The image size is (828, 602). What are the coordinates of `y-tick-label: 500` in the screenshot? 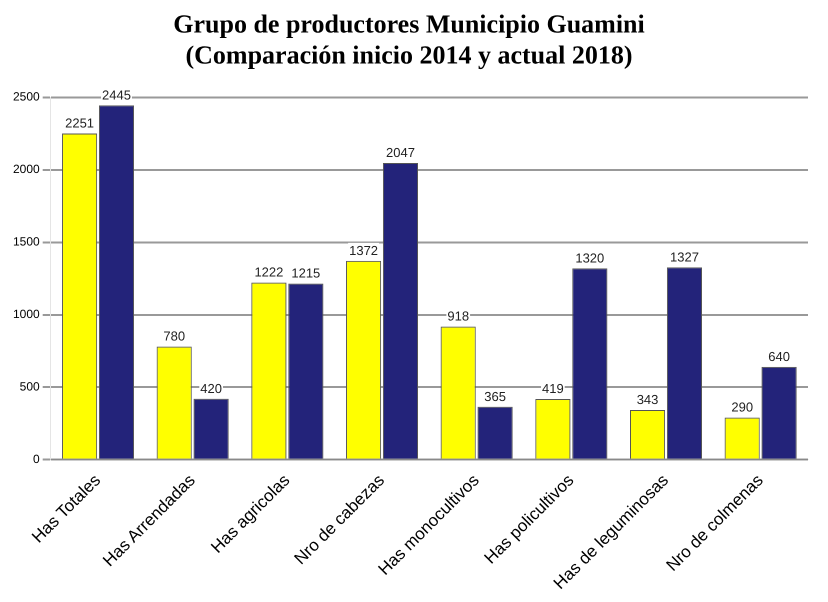 It's located at (30, 387).